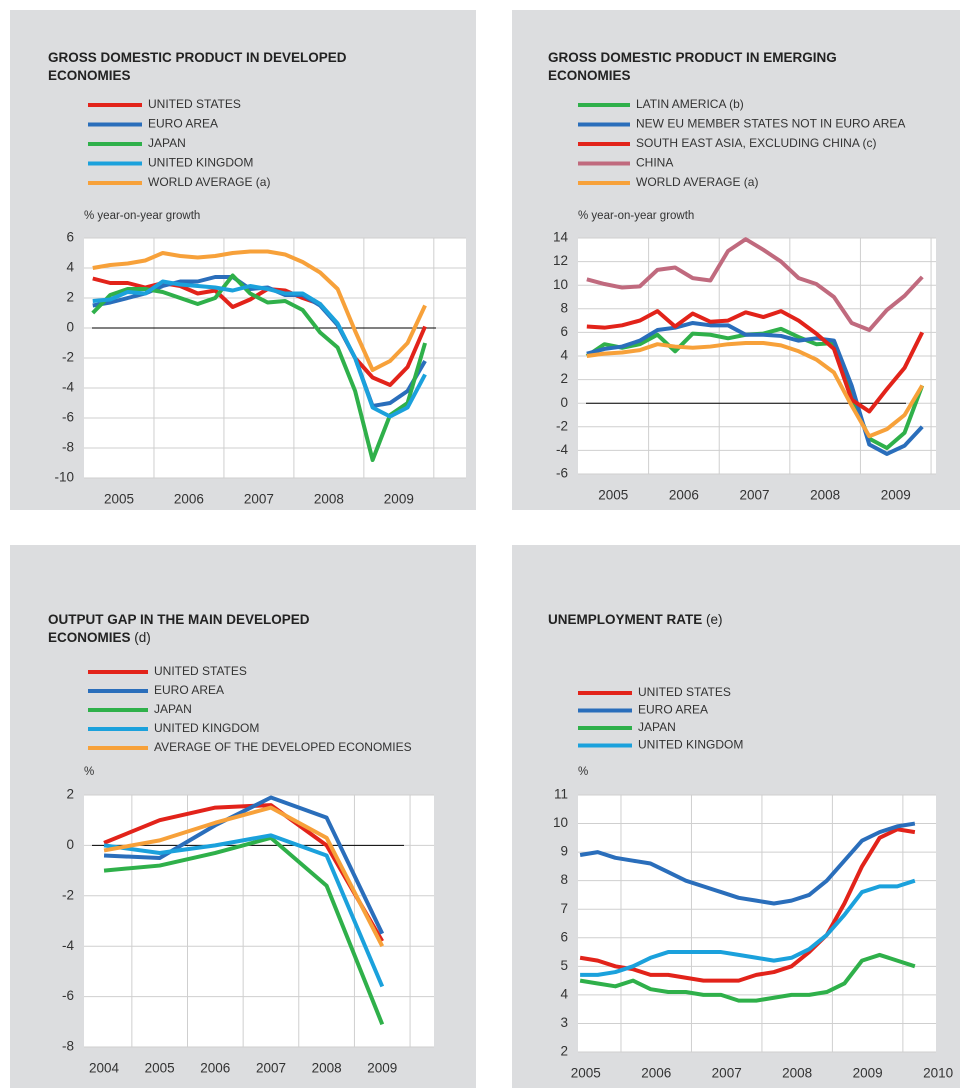 The width and height of the screenshot is (961, 1088). I want to click on legend-label: SOUTH EAST ASIA, EXCLUDING CHINA (c), so click(756, 143).